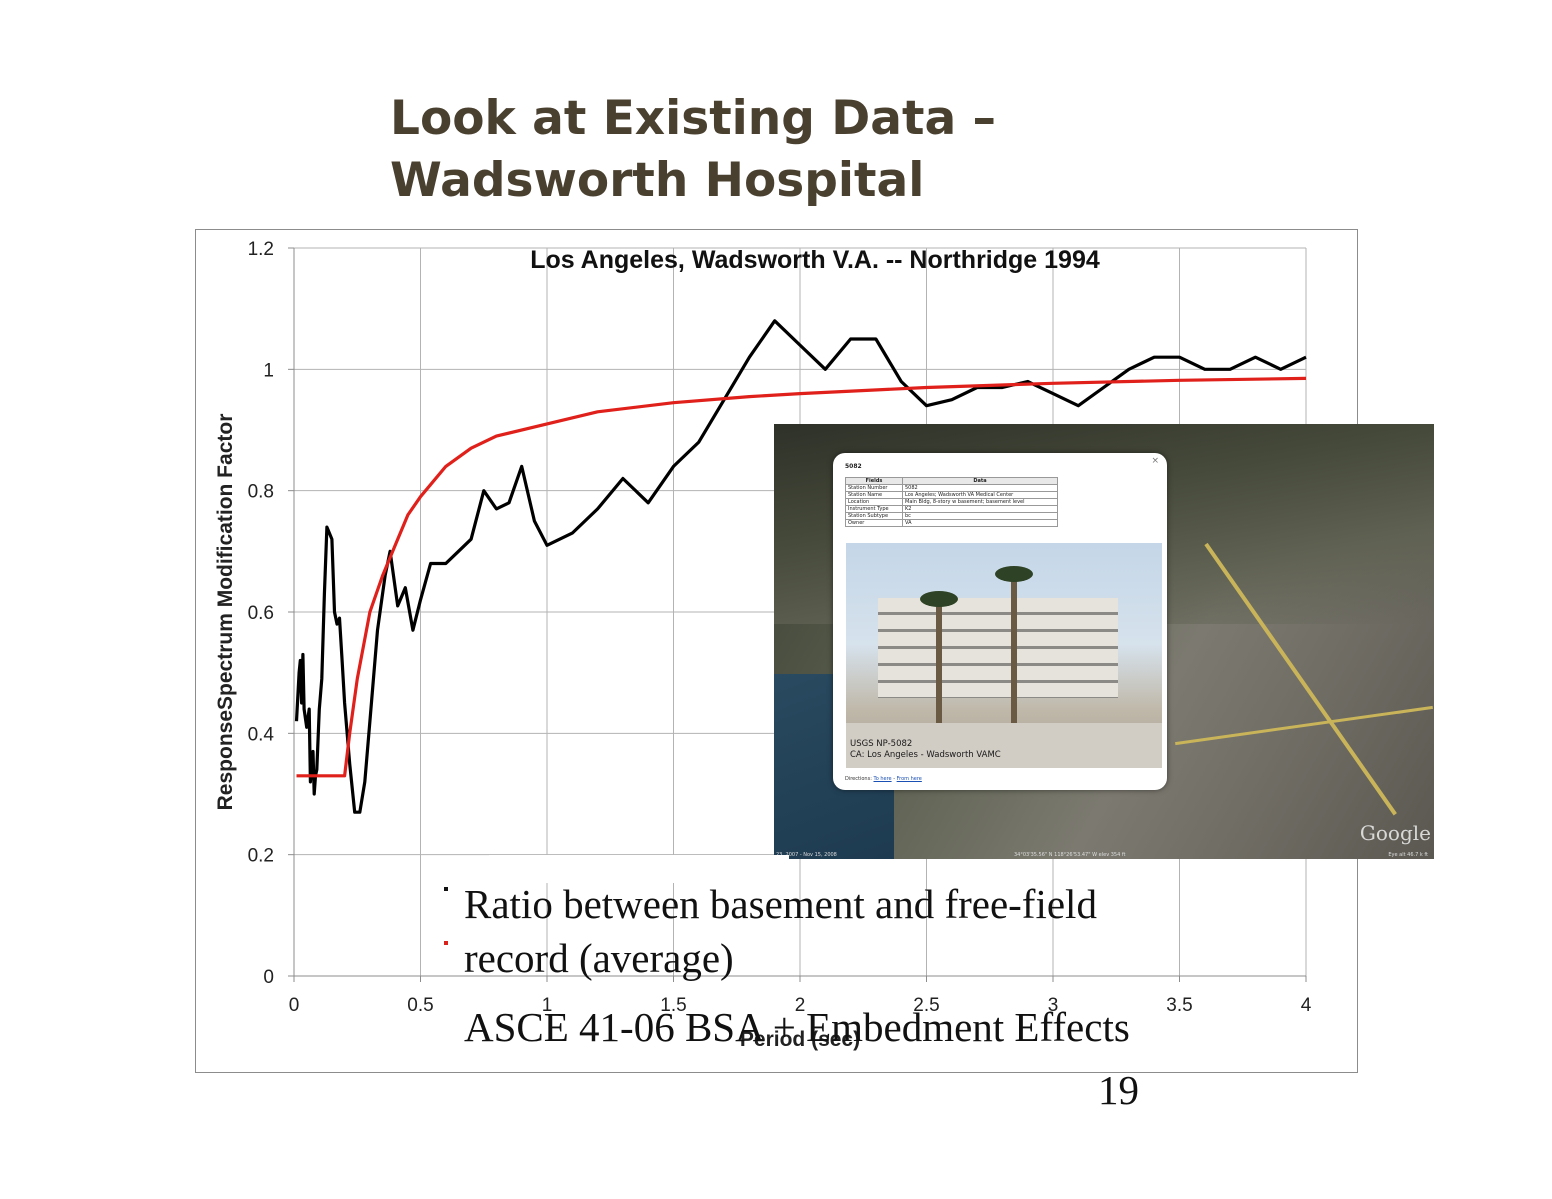  What do you see at coordinates (980, 523) in the screenshot?
I see `table-cell: VA` at bounding box center [980, 523].